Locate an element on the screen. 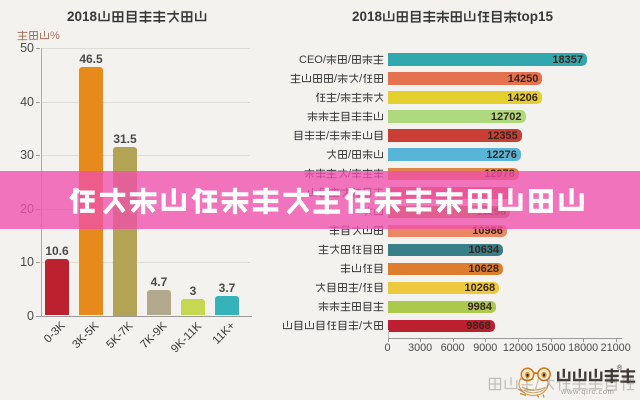 This screenshot has height=400, width=640. svg-text: top15 is located at coordinates (535, 16).